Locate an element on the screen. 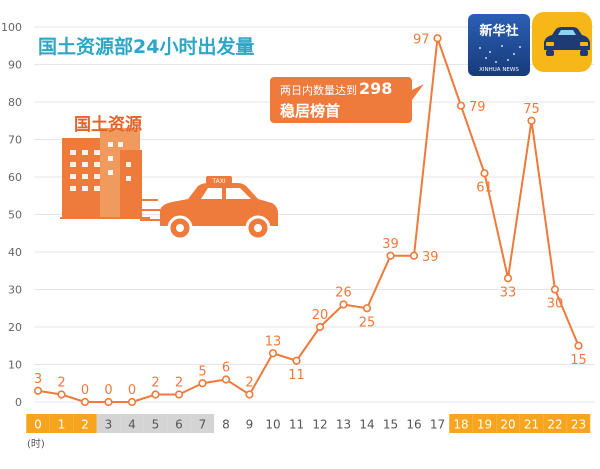  data-label: 30 is located at coordinates (555, 304).